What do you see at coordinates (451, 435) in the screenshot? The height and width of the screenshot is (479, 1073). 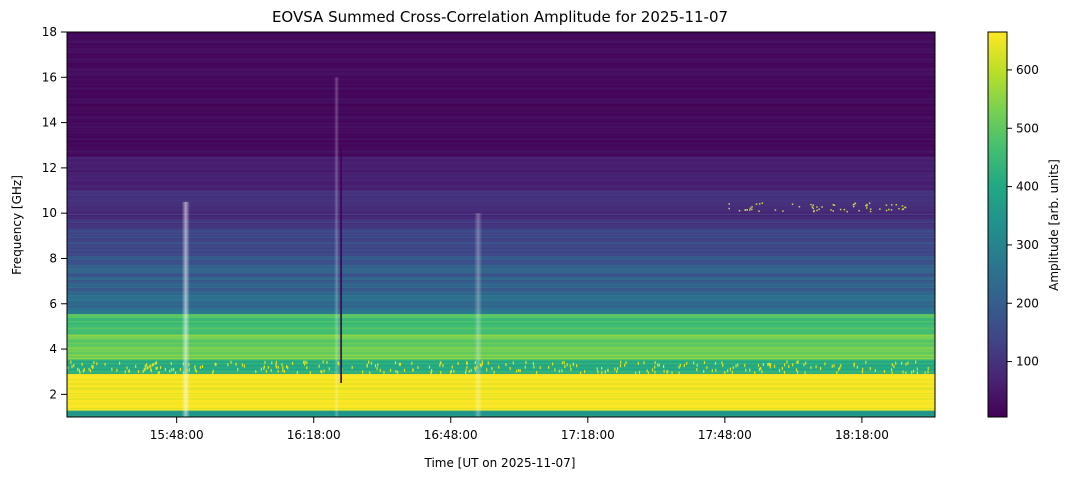 I see `x-tick-label: 16:48:00` at bounding box center [451, 435].